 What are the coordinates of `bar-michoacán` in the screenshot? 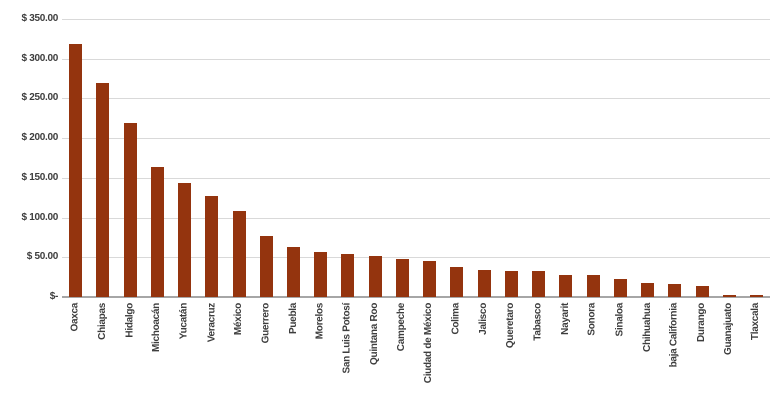 It's located at (157, 232).